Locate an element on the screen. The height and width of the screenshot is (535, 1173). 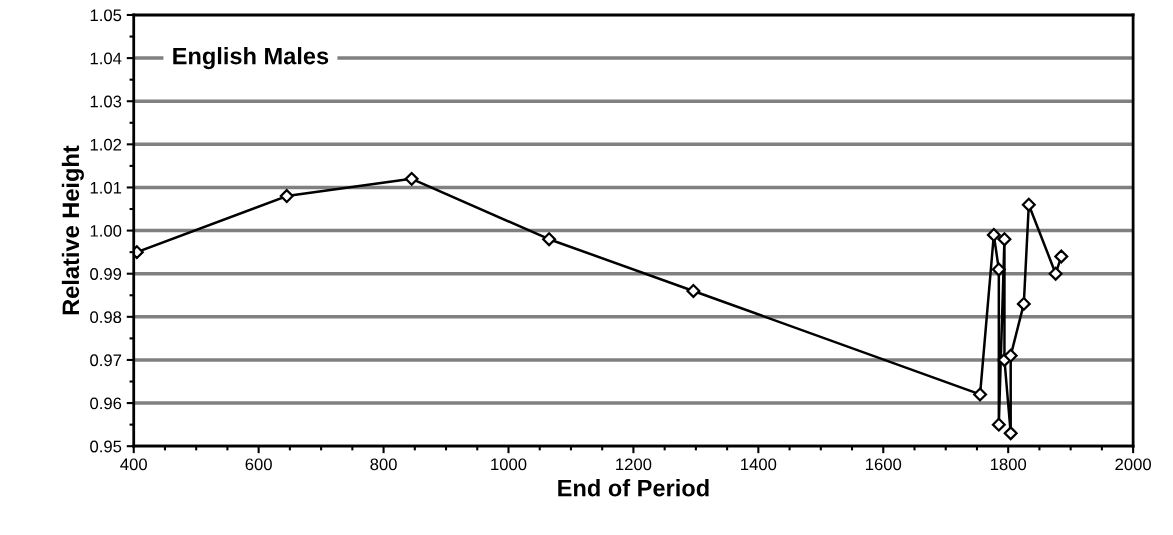
x-tick-label: 1400 is located at coordinates (759, 464).